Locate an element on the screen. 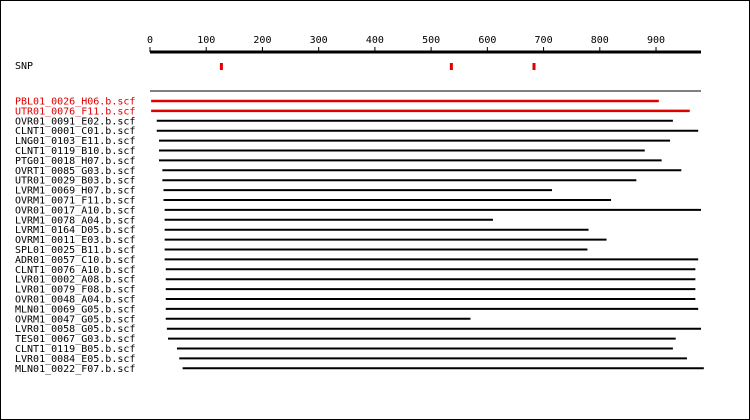 This screenshot has height=420, width=750. read-name: UTR01_0076_F11.b.scf is located at coordinates (75, 111).